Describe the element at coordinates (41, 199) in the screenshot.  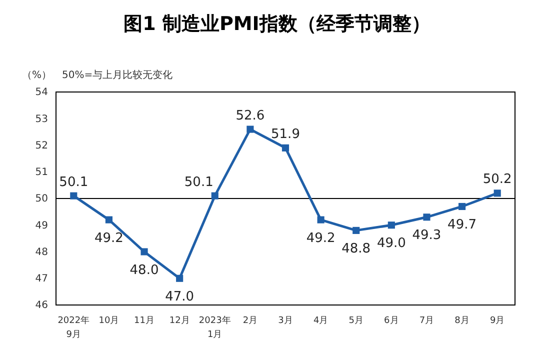
I see `y-tick-label: 50` at that location.